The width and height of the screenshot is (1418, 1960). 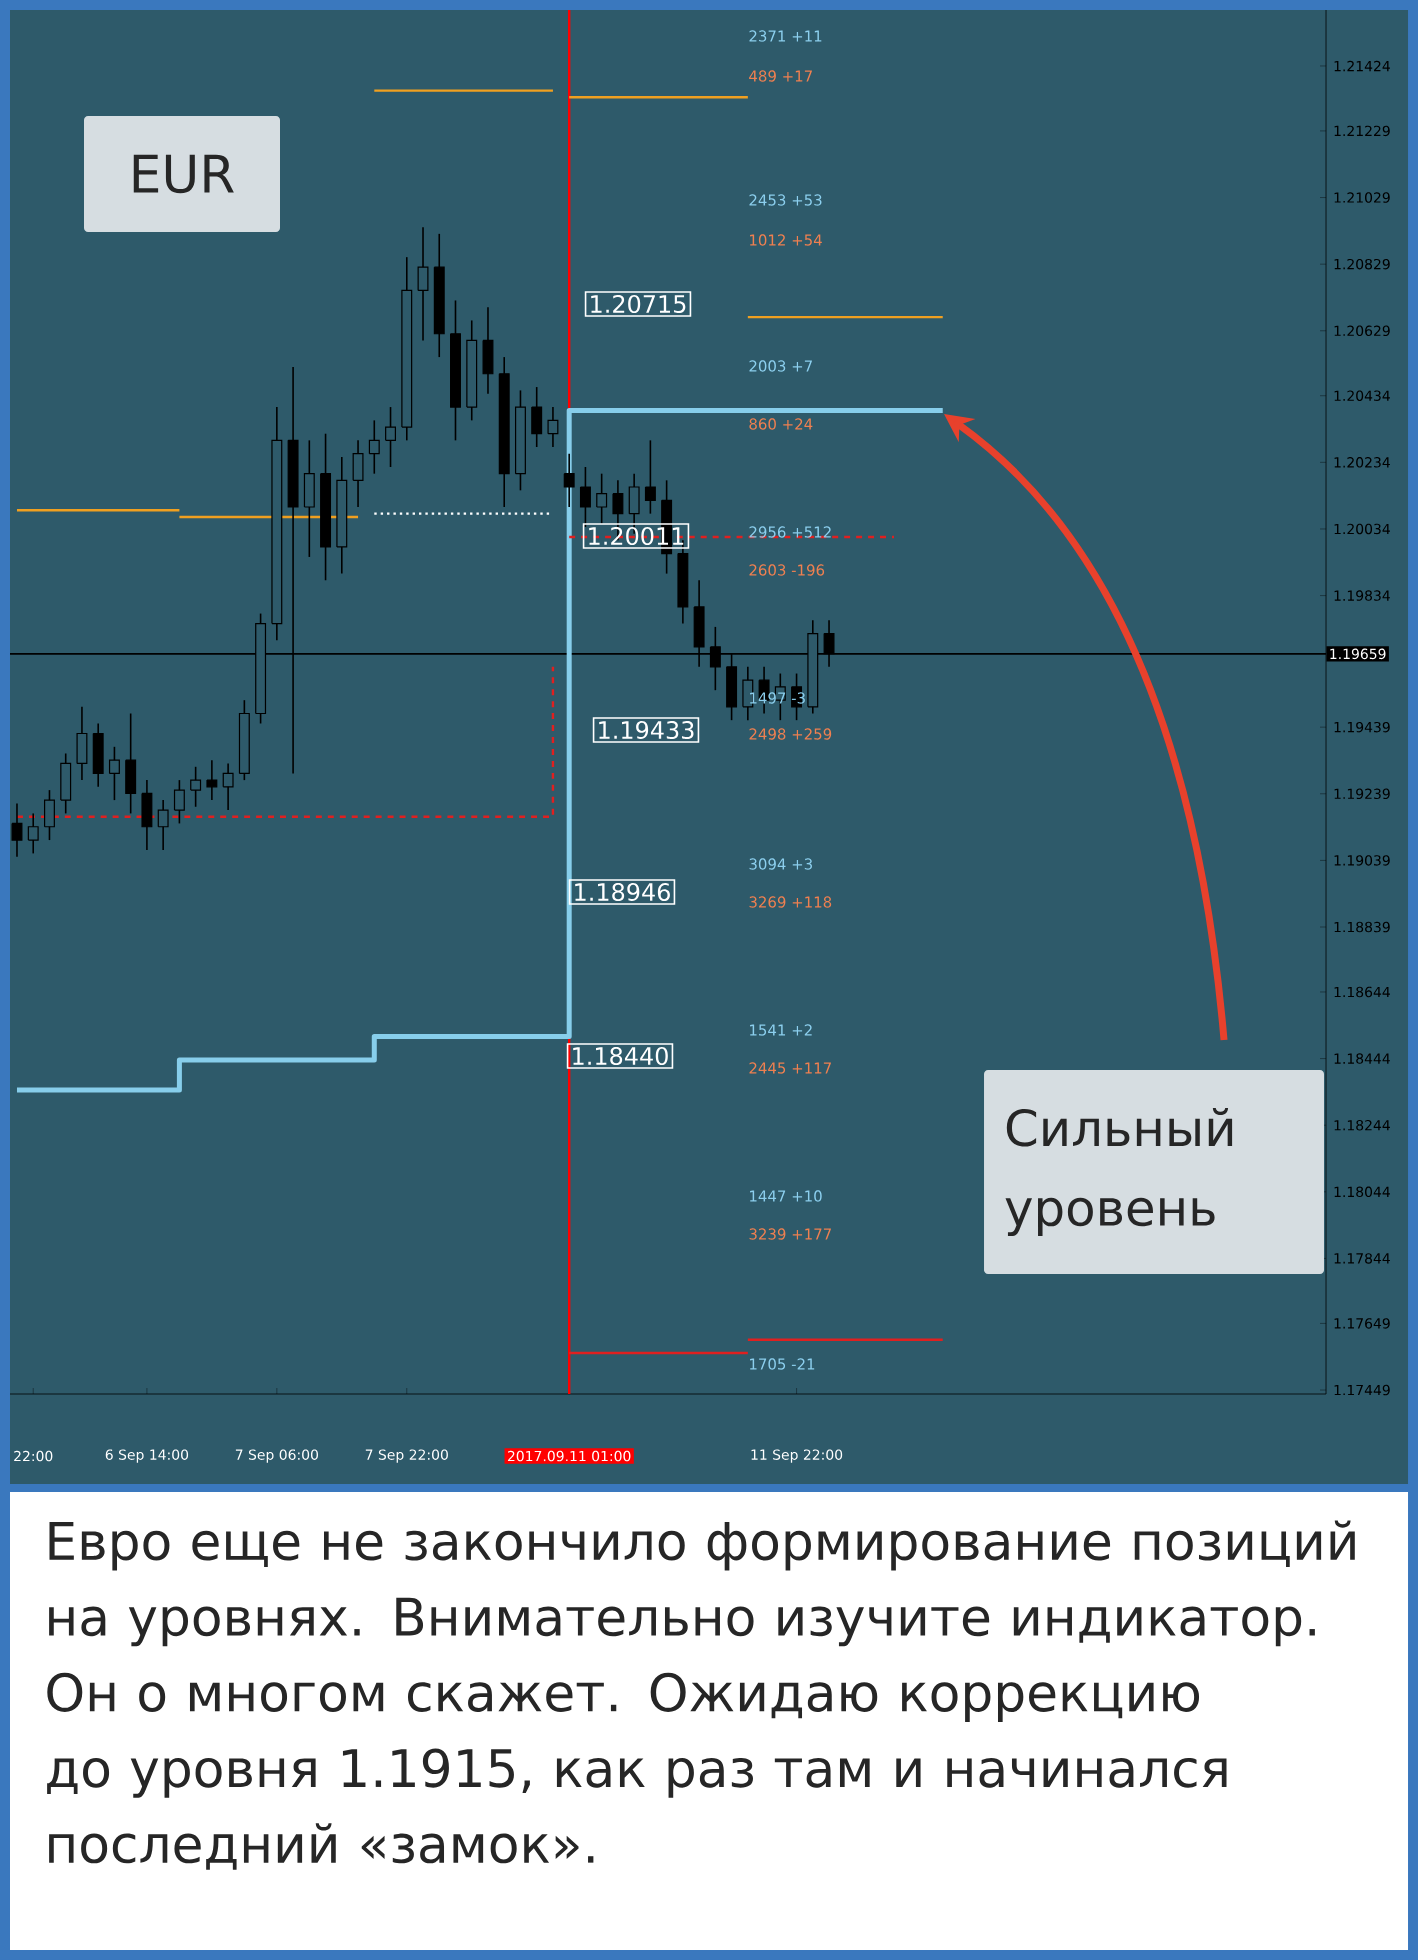 I want to click on annotation: 1.20715, so click(x=638, y=304).